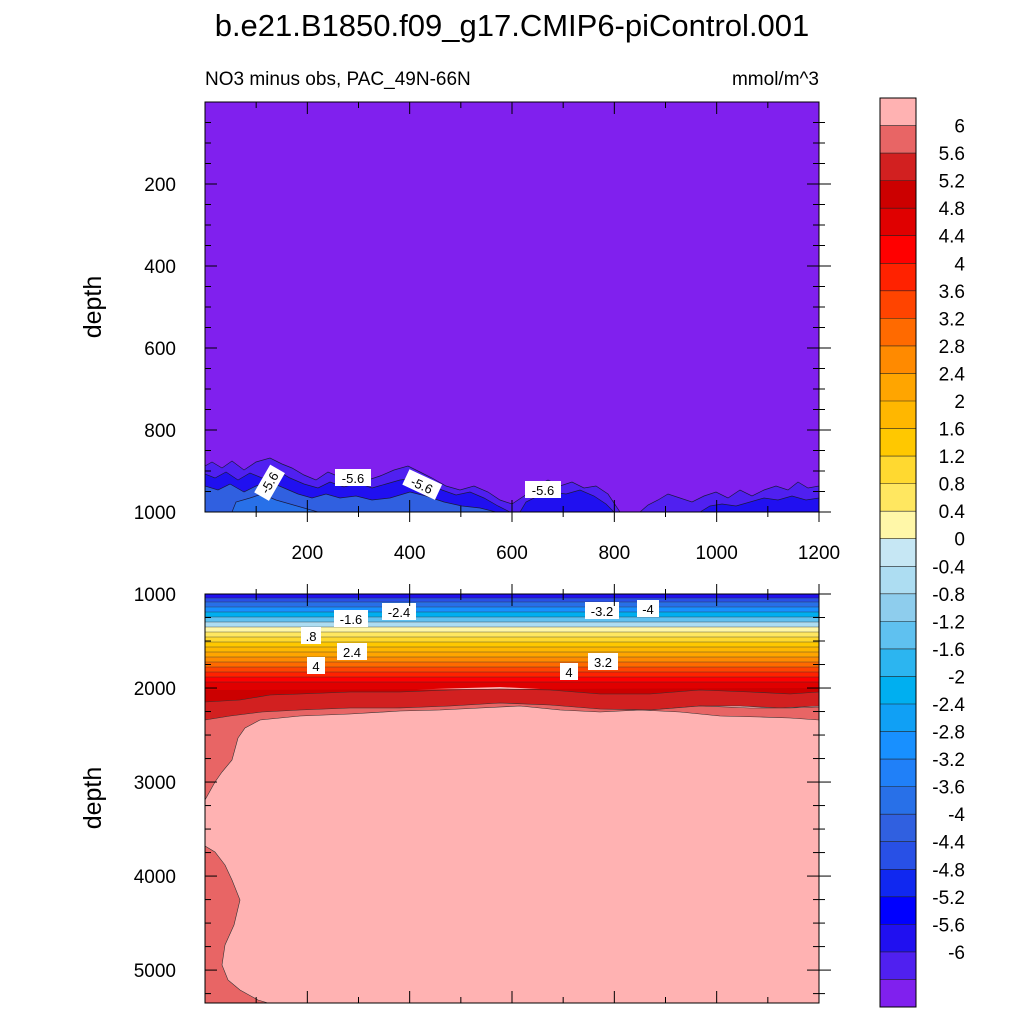 The image size is (1024, 1024). Describe the element at coordinates (952, 182) in the screenshot. I see `colorbar-label: 5.2` at that location.